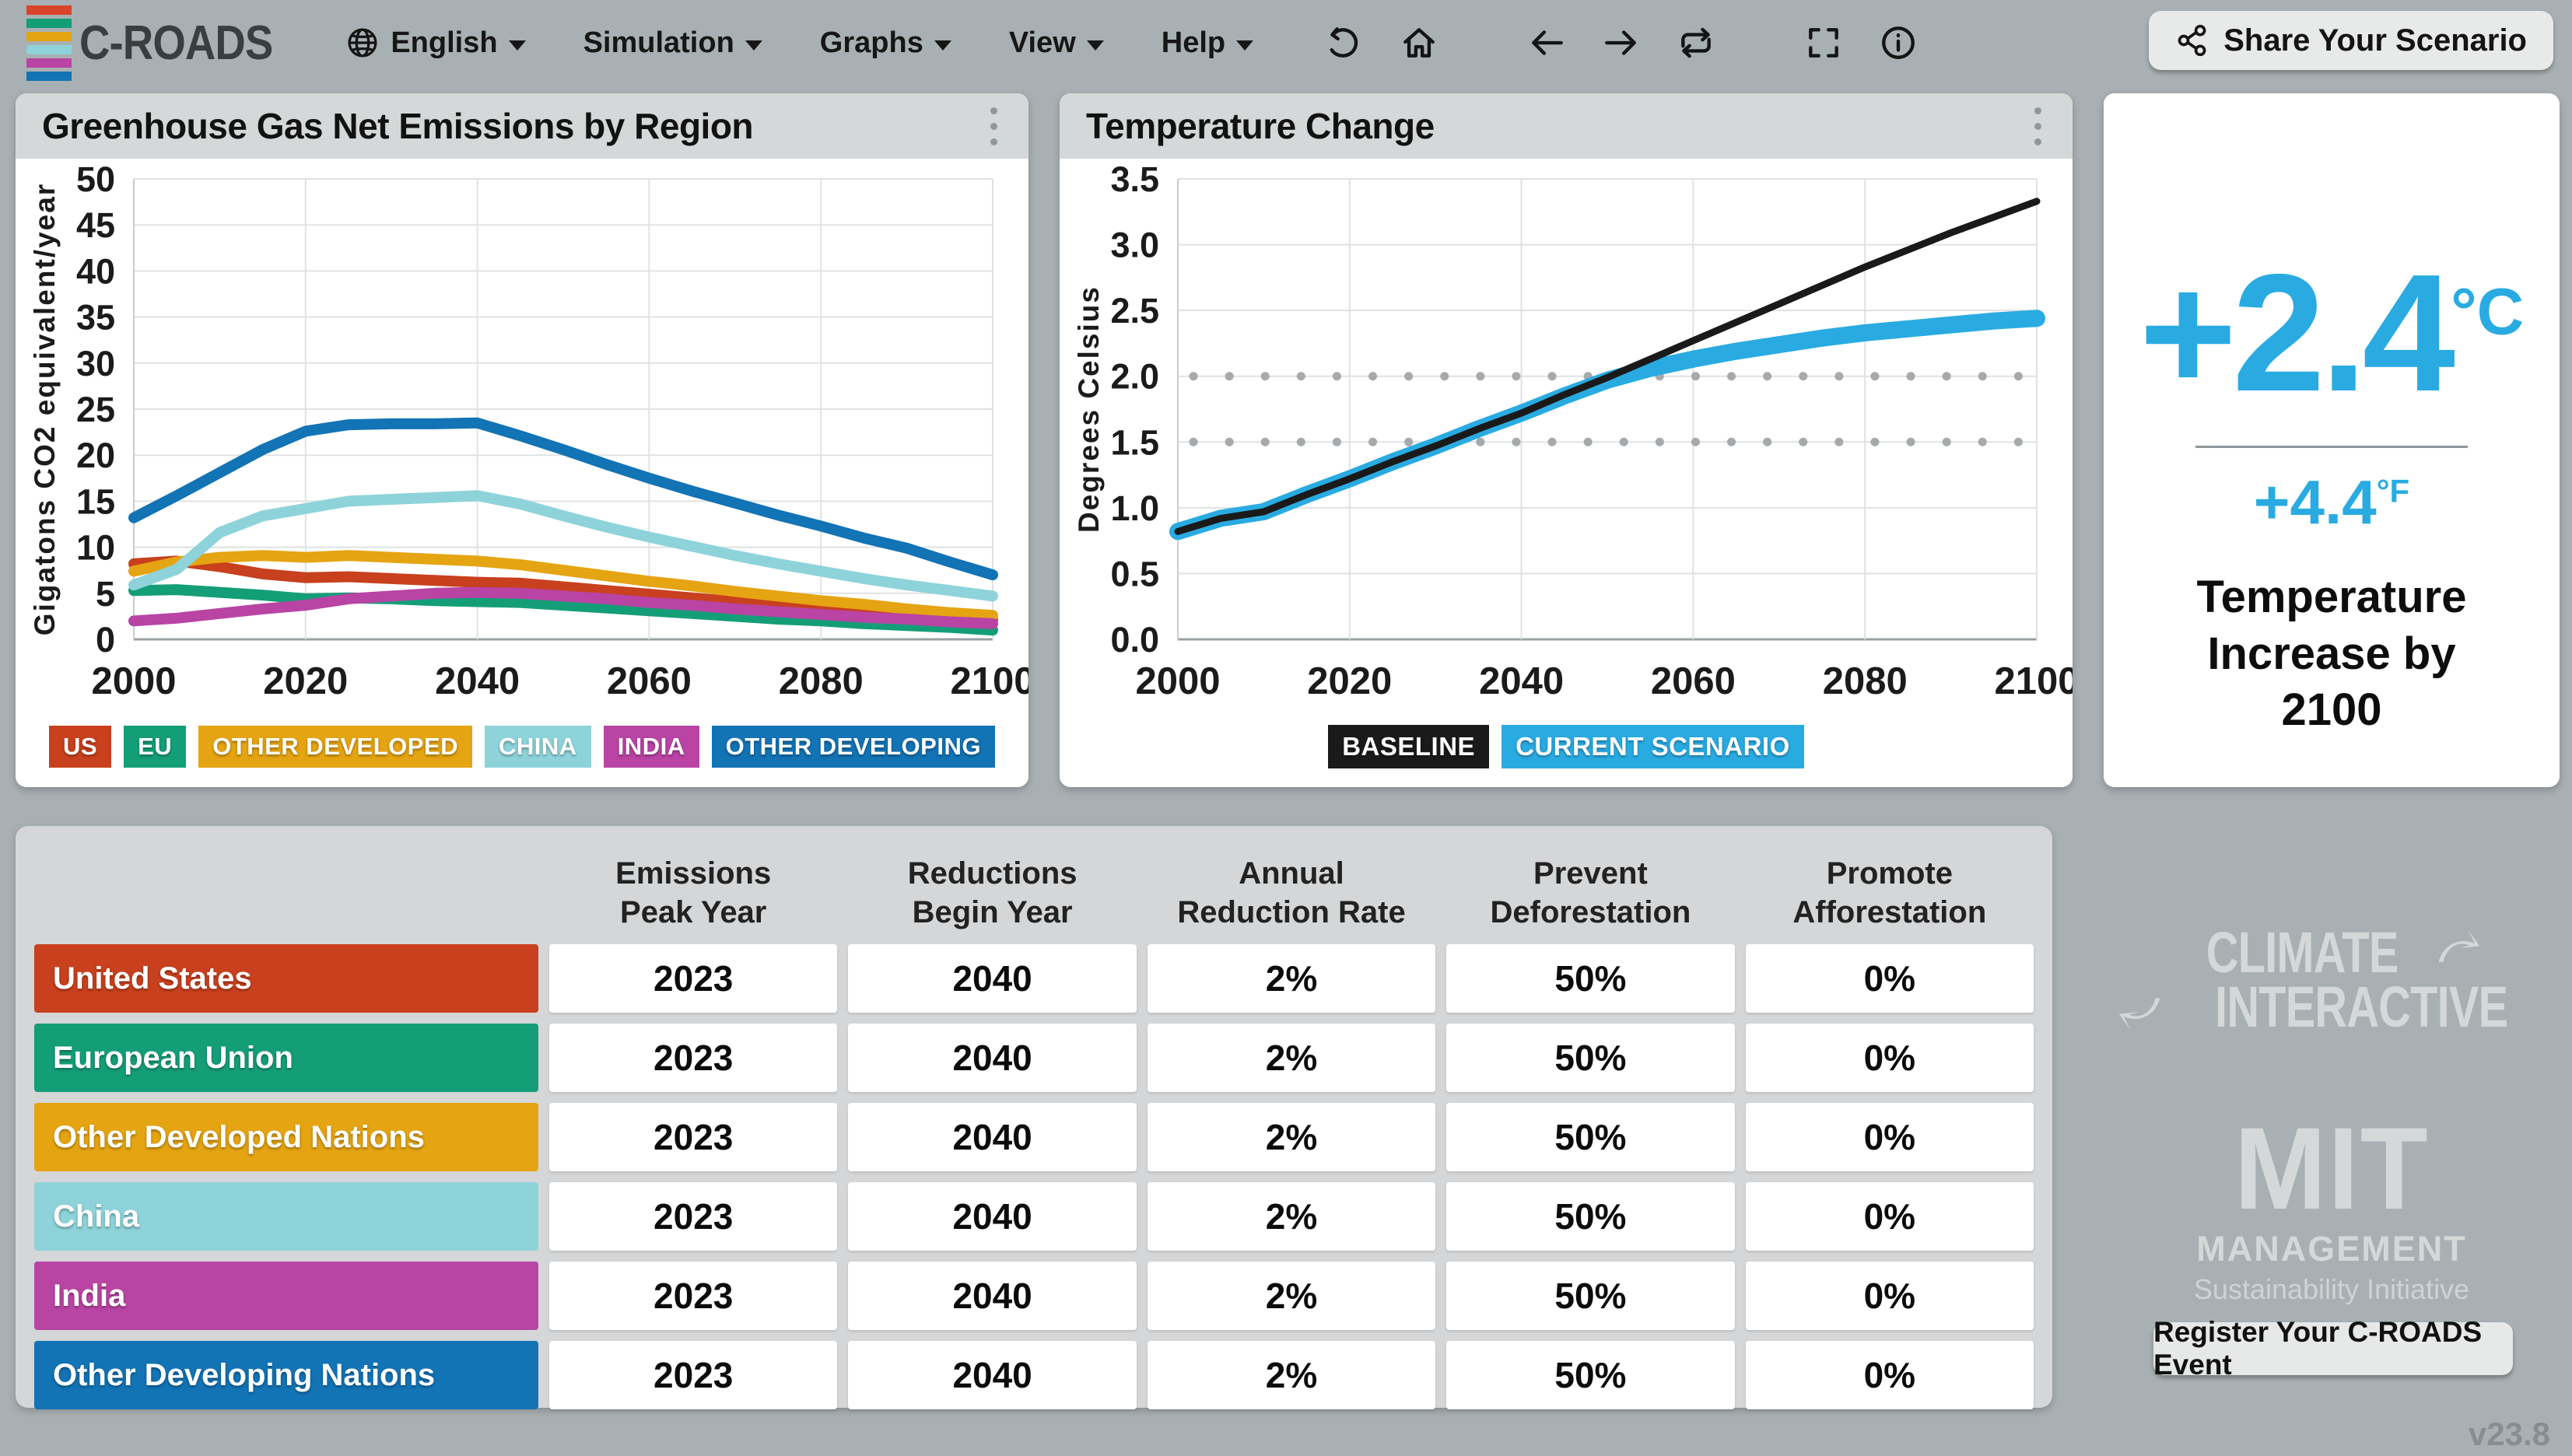 The width and height of the screenshot is (2572, 1456). I want to click on register-event-button: Register Your C-ROADS Event, so click(2333, 1349).